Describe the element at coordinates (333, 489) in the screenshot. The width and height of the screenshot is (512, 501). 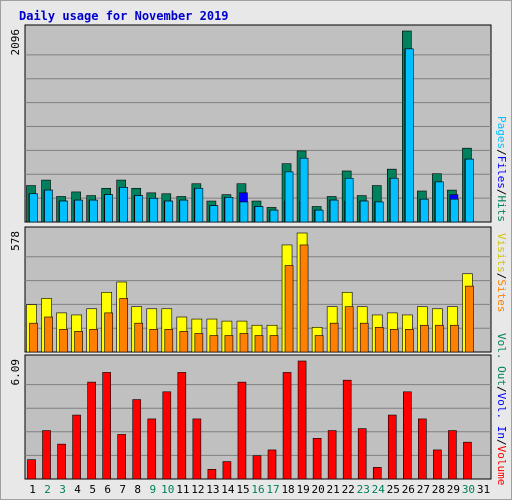
I see `x-tick-label-day-21: 21` at that location.